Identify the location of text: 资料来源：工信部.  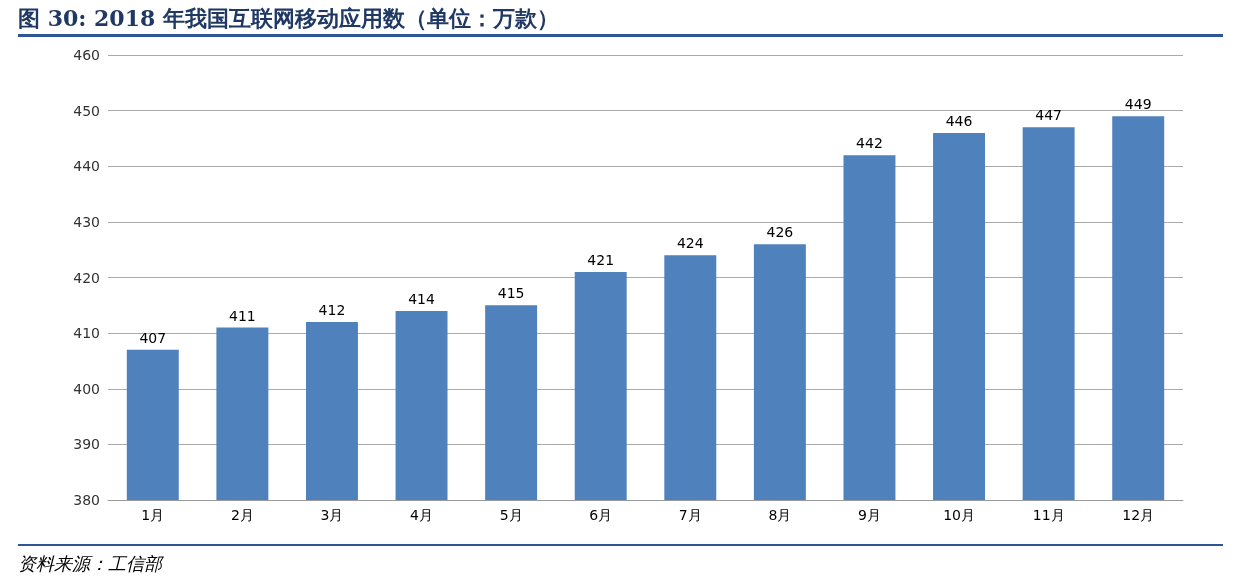
(620, 560).